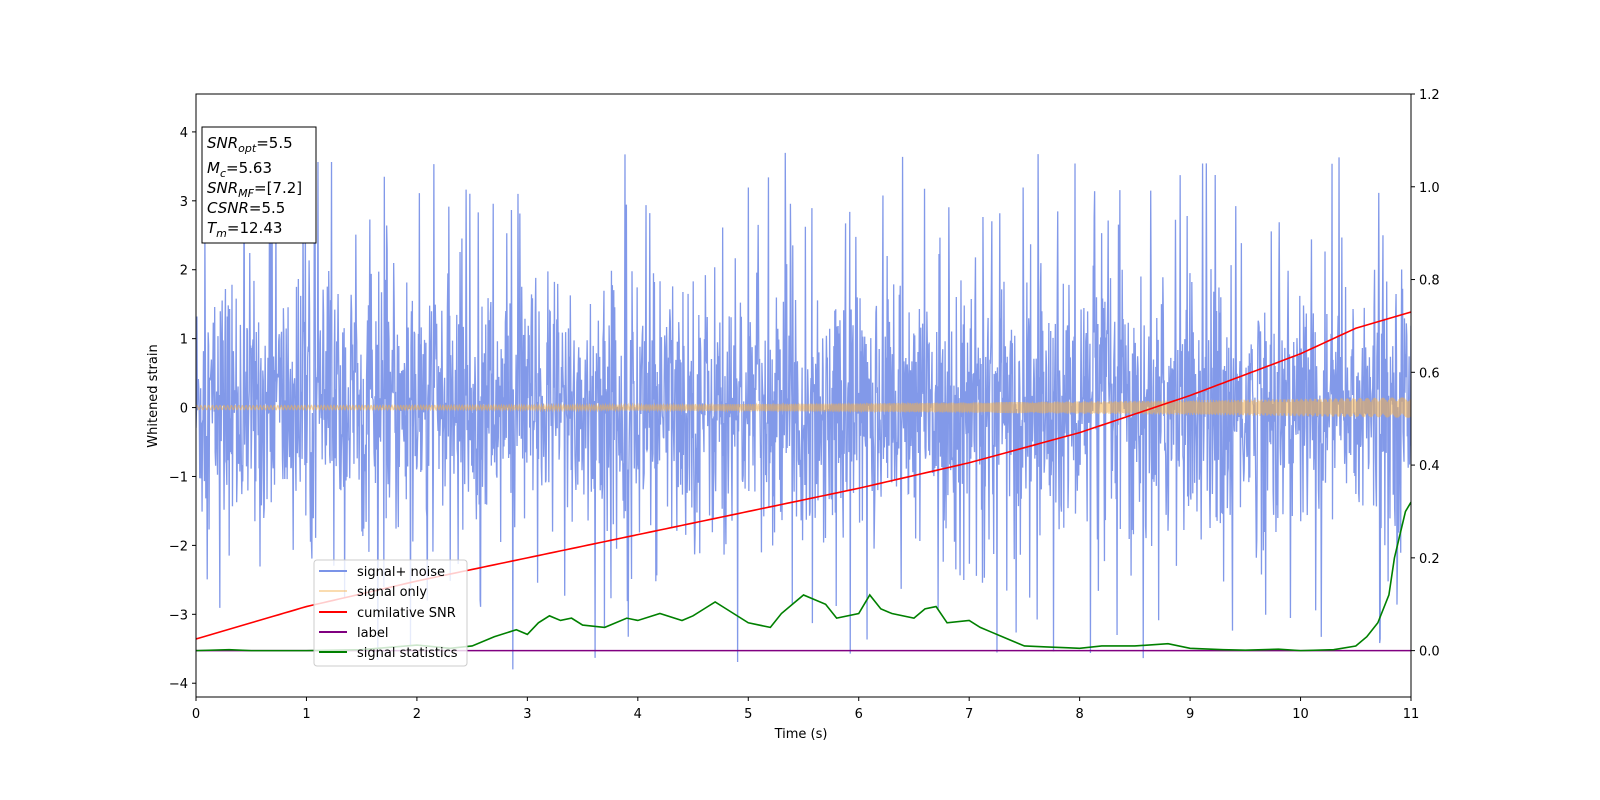 The image size is (1600, 800). Describe the element at coordinates (250, 144) in the screenshot. I see `info-snr-opt: SNRopt=5.5` at that location.